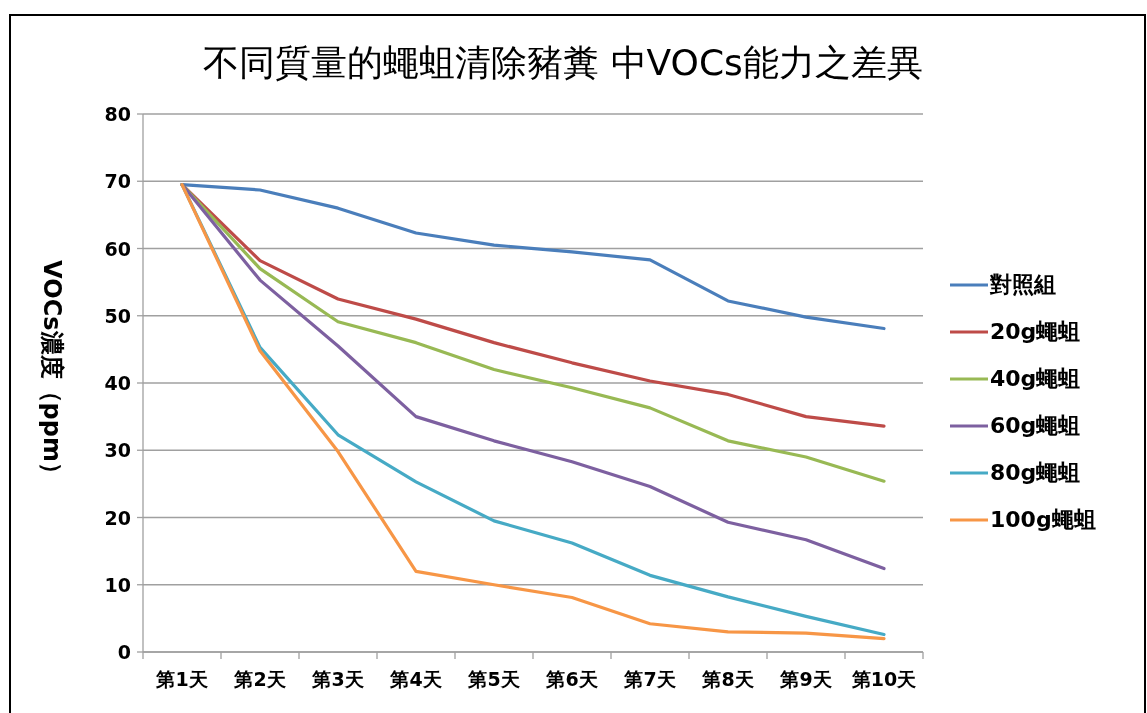 Image resolution: width=1147 pixels, height=713 pixels. I want to click on y-tick-label: 10, so click(117, 584).